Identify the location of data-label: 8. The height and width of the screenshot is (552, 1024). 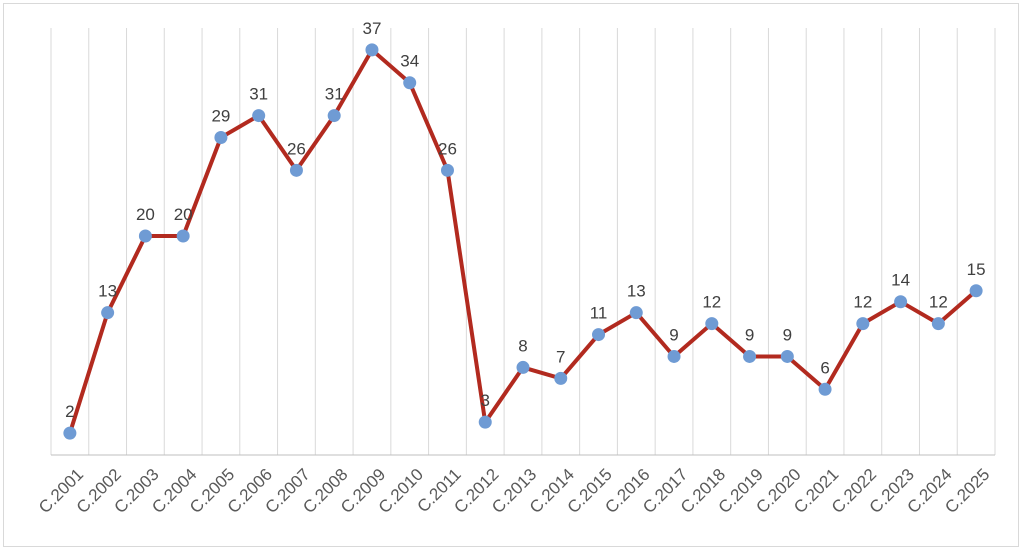
(522, 345).